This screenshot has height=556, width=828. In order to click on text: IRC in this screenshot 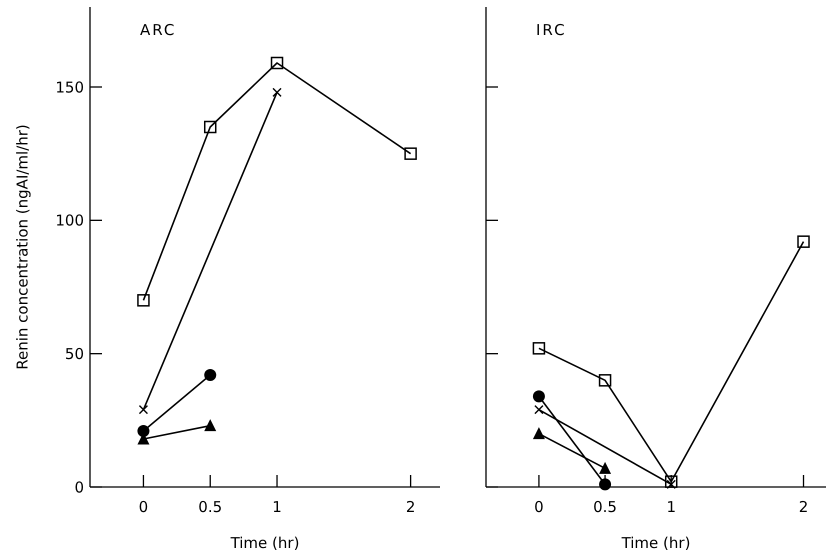, I will do `click(551, 30)`.